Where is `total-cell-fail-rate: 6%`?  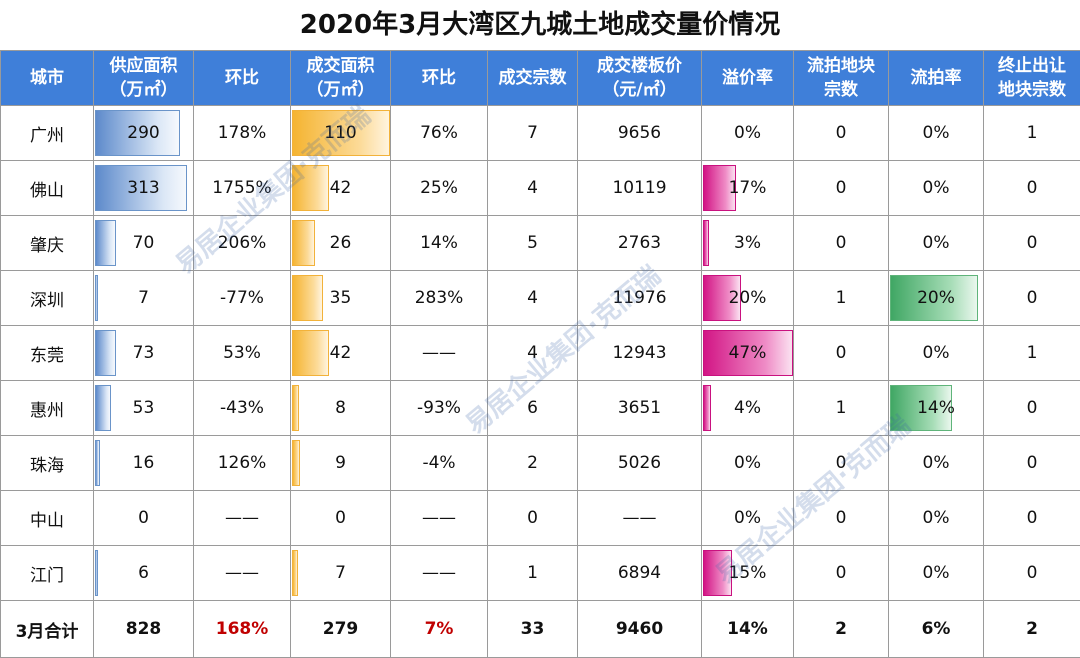
total-cell-fail-rate: 6% is located at coordinates (936, 629).